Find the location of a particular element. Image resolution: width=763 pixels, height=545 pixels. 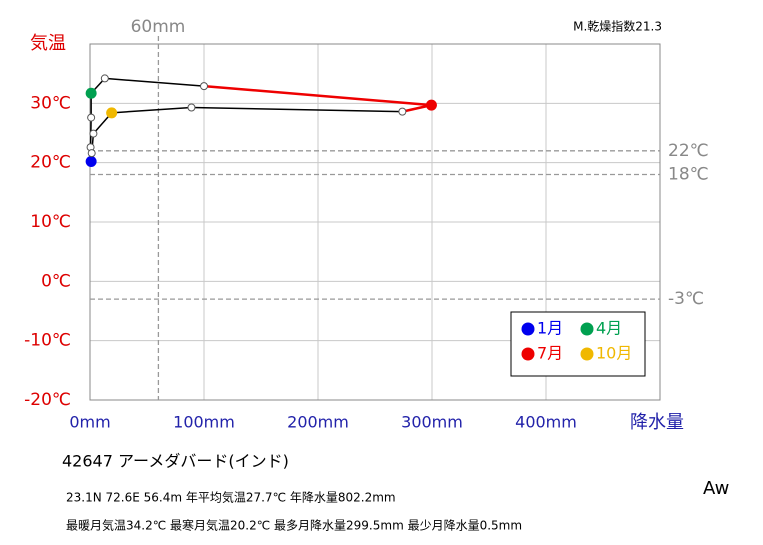

y-tick-label: -20℃ is located at coordinates (47, 400).